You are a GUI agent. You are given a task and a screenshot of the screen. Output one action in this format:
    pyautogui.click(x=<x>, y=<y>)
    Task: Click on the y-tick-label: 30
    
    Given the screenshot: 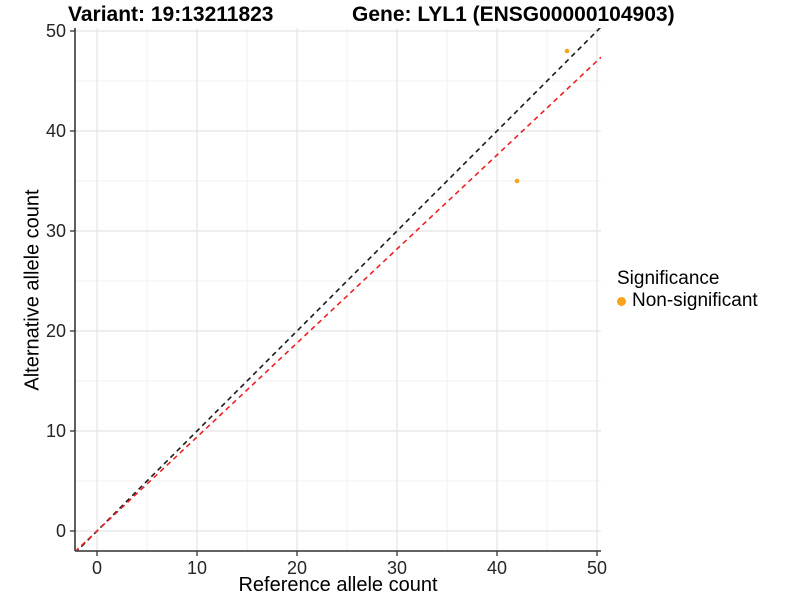 What is the action you would take?
    pyautogui.click(x=55, y=231)
    